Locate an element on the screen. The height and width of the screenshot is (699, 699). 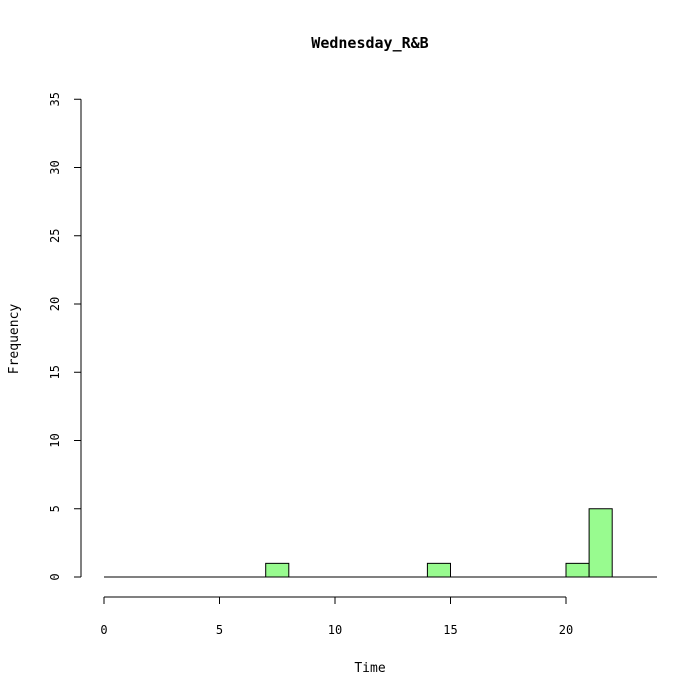
y-tick-label: 20 is located at coordinates (55, 304).